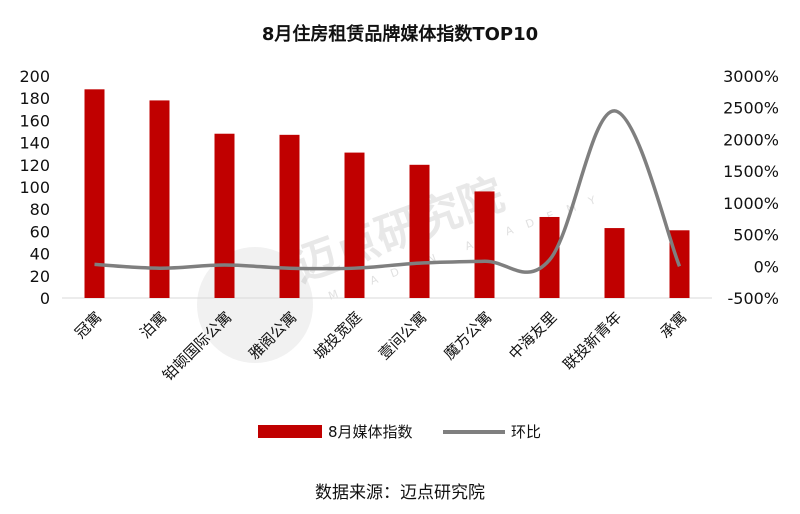  Describe the element at coordinates (400, 34) in the screenshot. I see `chart-title: 8月住房租赁品牌媒体指数TOP10` at that location.